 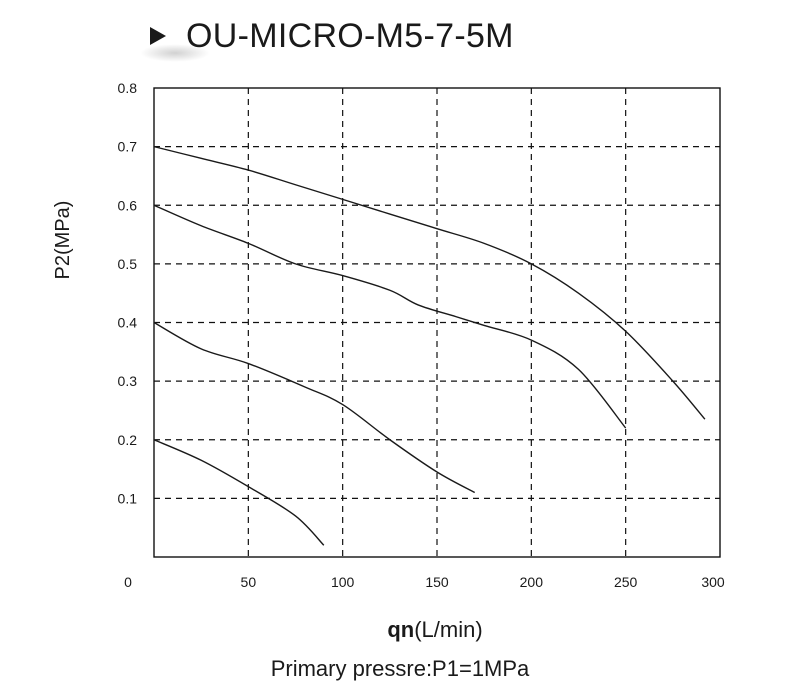 I want to click on x-tick-label: 250, so click(x=626, y=582).